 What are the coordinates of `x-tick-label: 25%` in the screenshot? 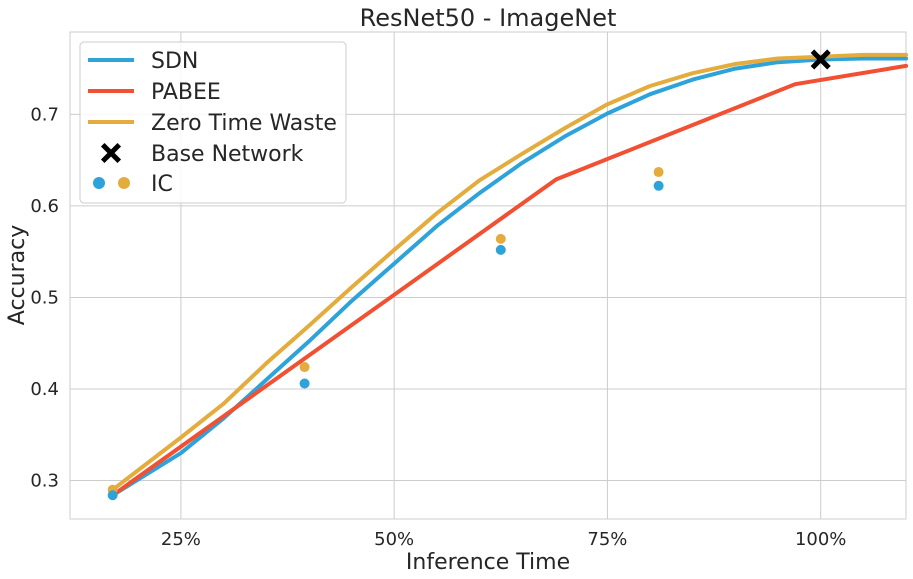 It's located at (181, 539).